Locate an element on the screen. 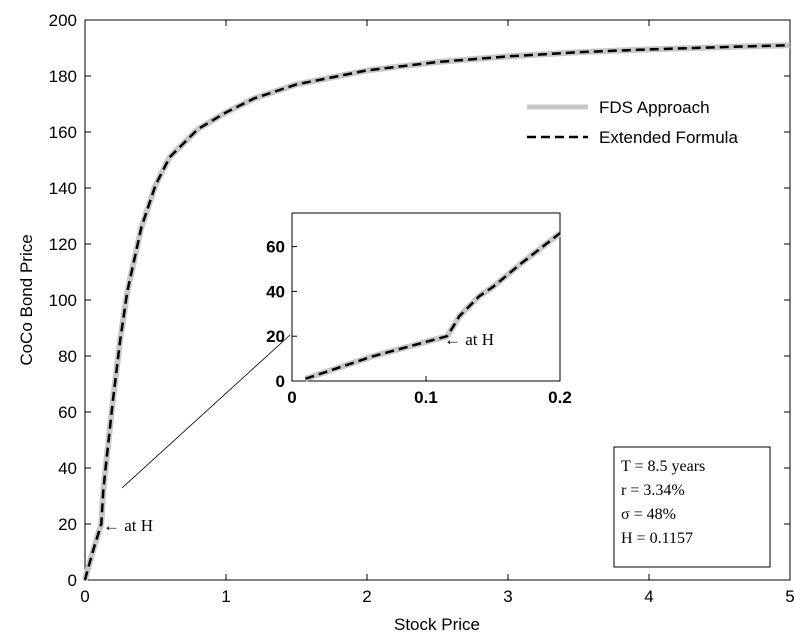 This screenshot has width=795, height=632. y-tick-label-4: 80 is located at coordinates (67, 356).